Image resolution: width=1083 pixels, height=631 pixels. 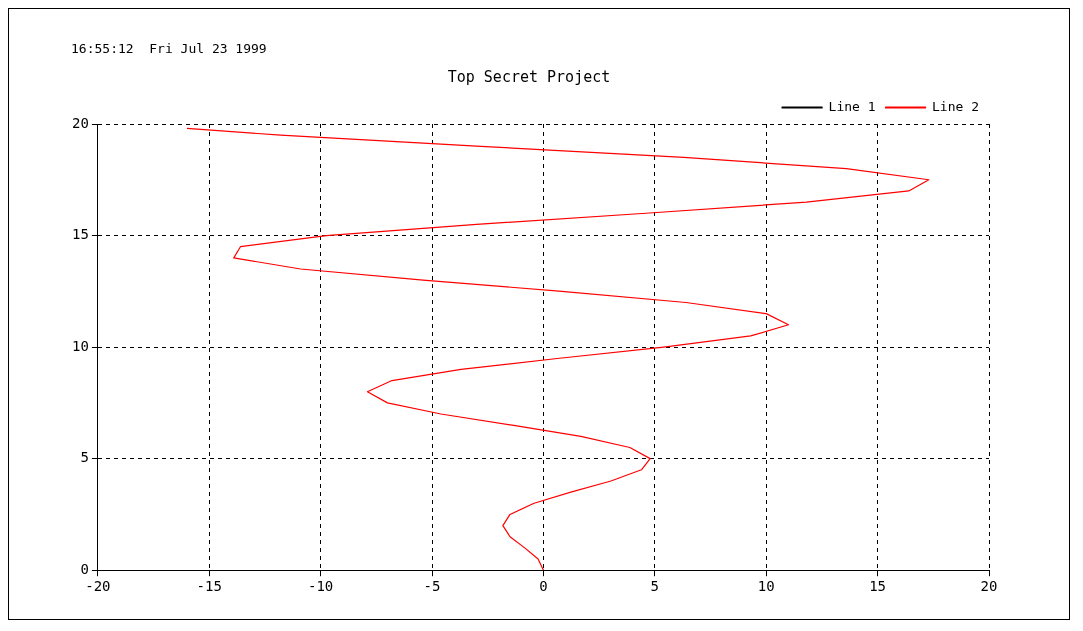 What do you see at coordinates (80, 345) in the screenshot?
I see `y-tick-label: 10` at bounding box center [80, 345].